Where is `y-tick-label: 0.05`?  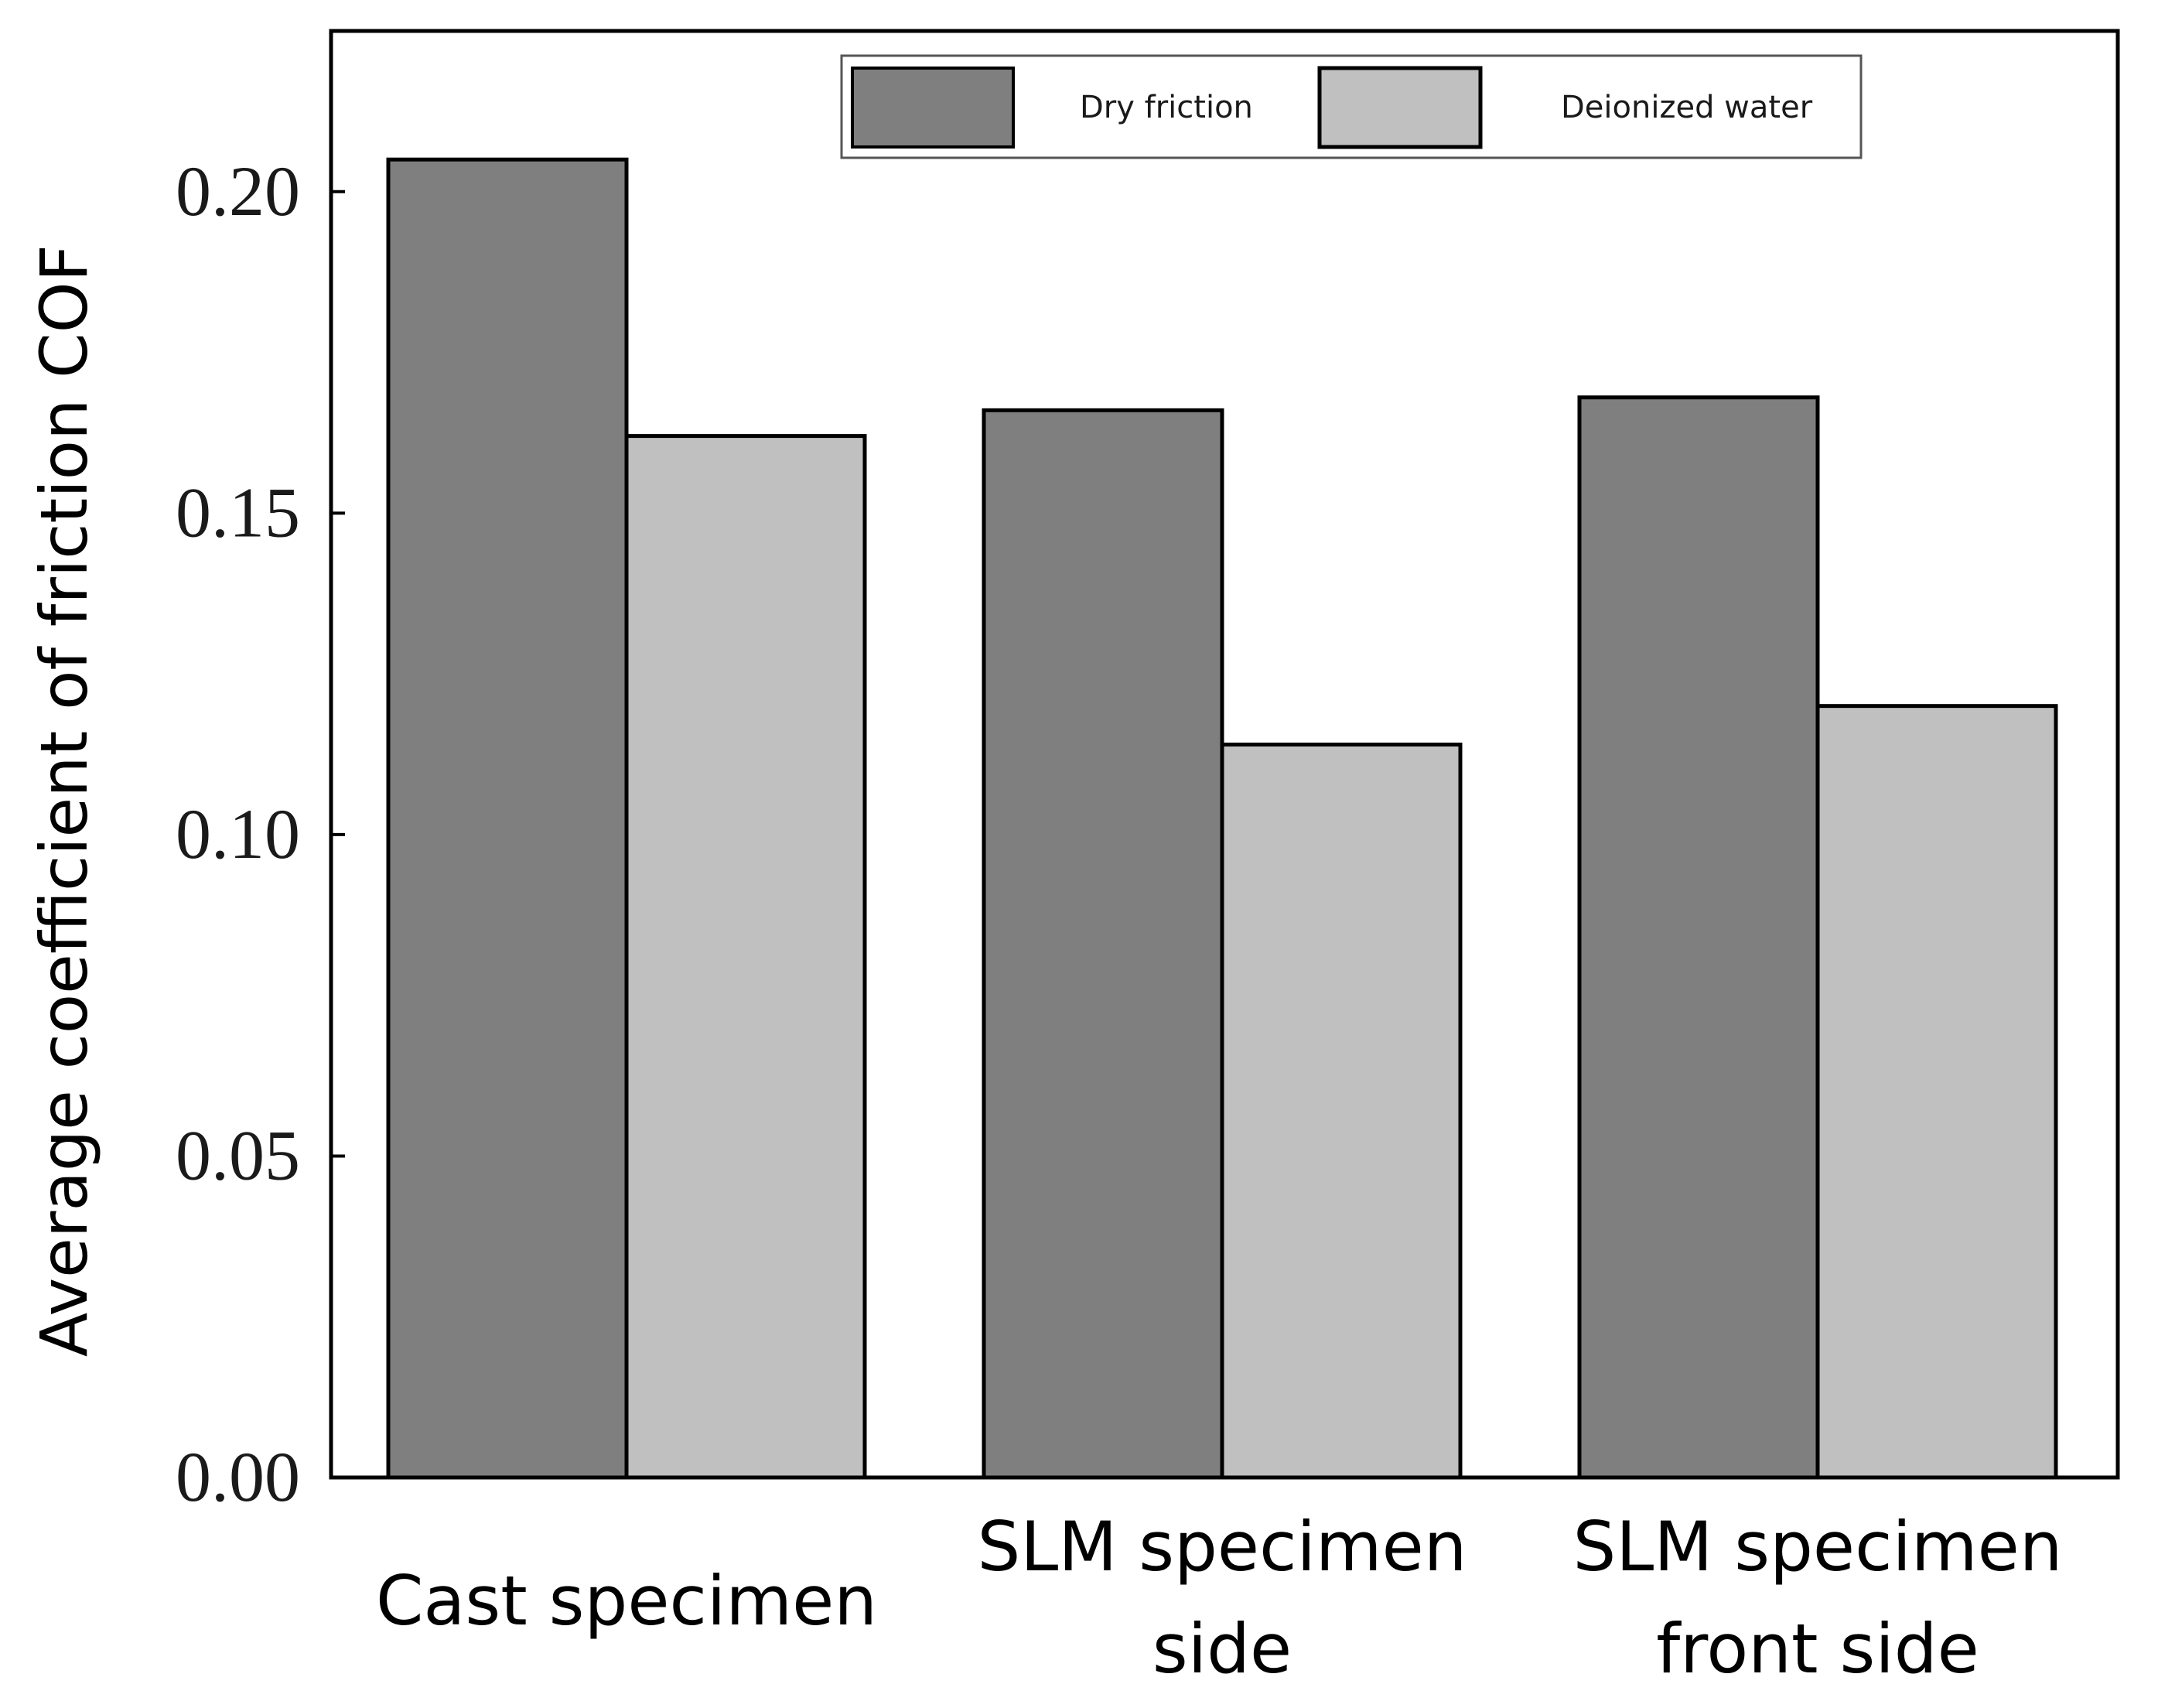
y-tick-label: 0.05 is located at coordinates (238, 1154).